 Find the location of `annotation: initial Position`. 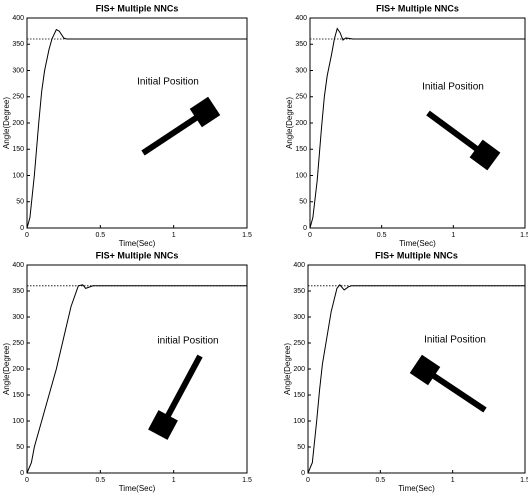

annotation: initial Position is located at coordinates (187, 341).